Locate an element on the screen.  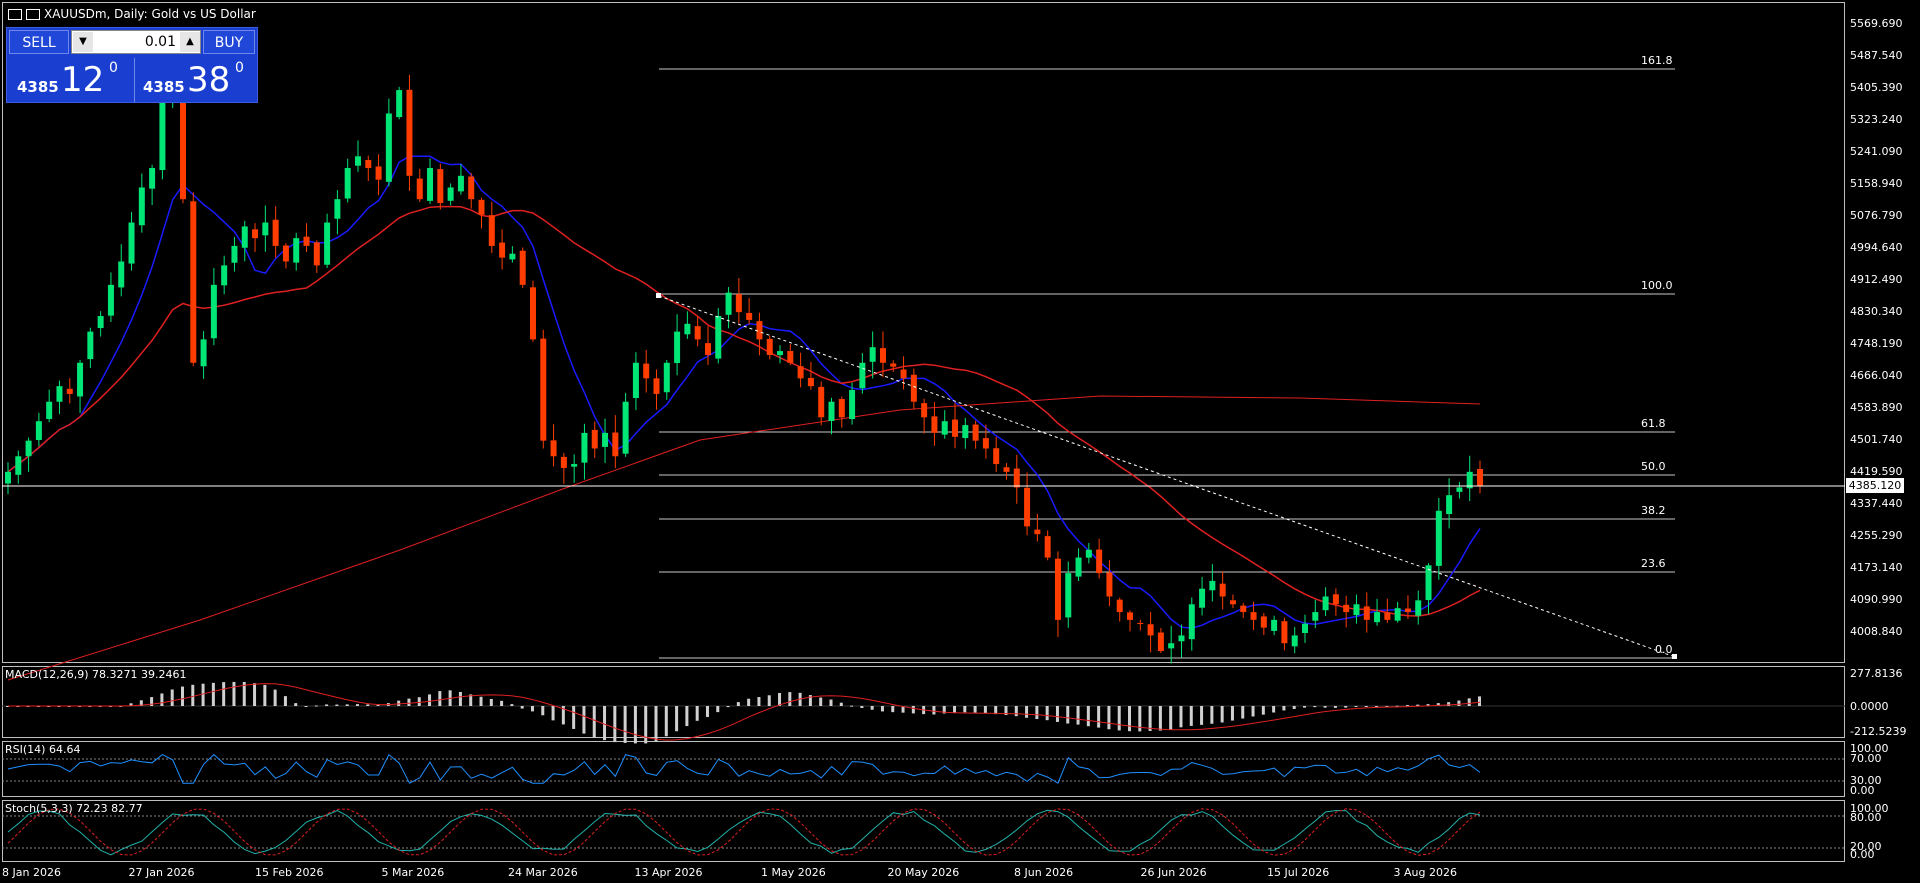
buy-price-prefix: 4385 is located at coordinates (164, 87).